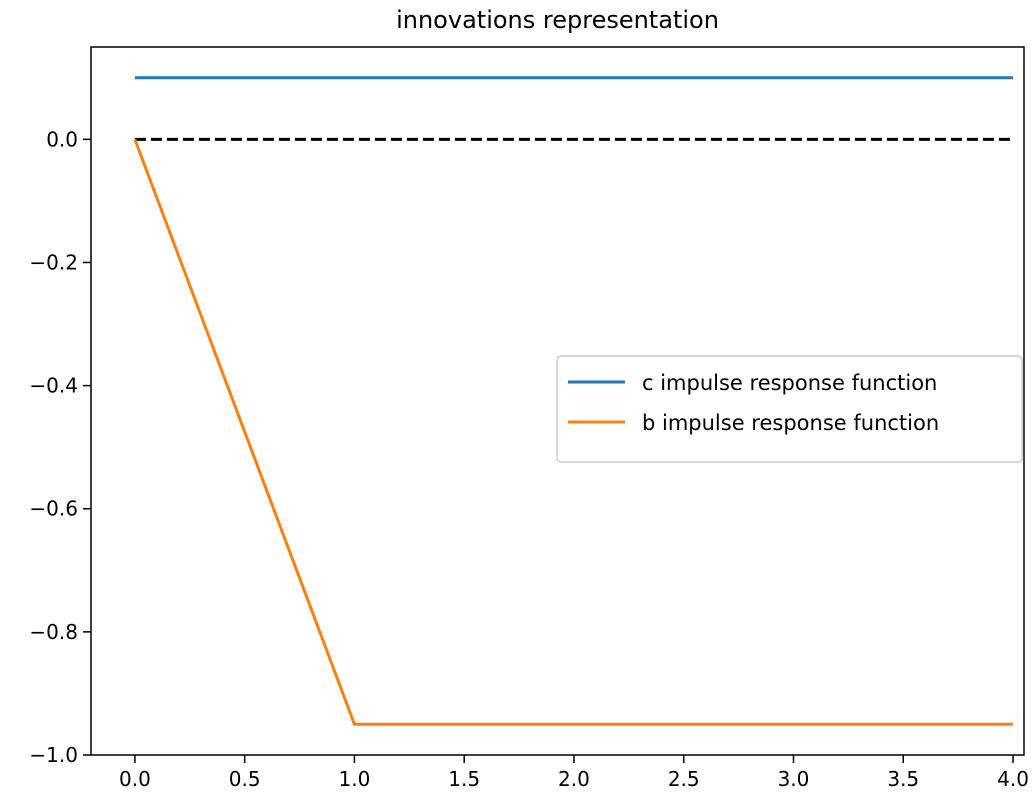 The image size is (1034, 803). I want to click on x-tick-label: 4.0, so click(1013, 779).